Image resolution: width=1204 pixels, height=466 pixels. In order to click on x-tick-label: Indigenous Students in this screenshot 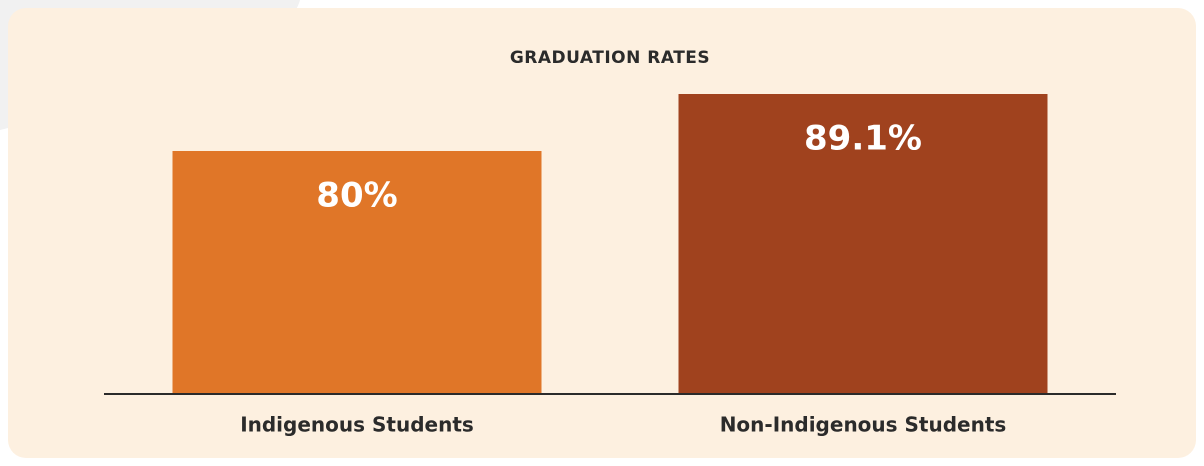, I will do `click(357, 425)`.